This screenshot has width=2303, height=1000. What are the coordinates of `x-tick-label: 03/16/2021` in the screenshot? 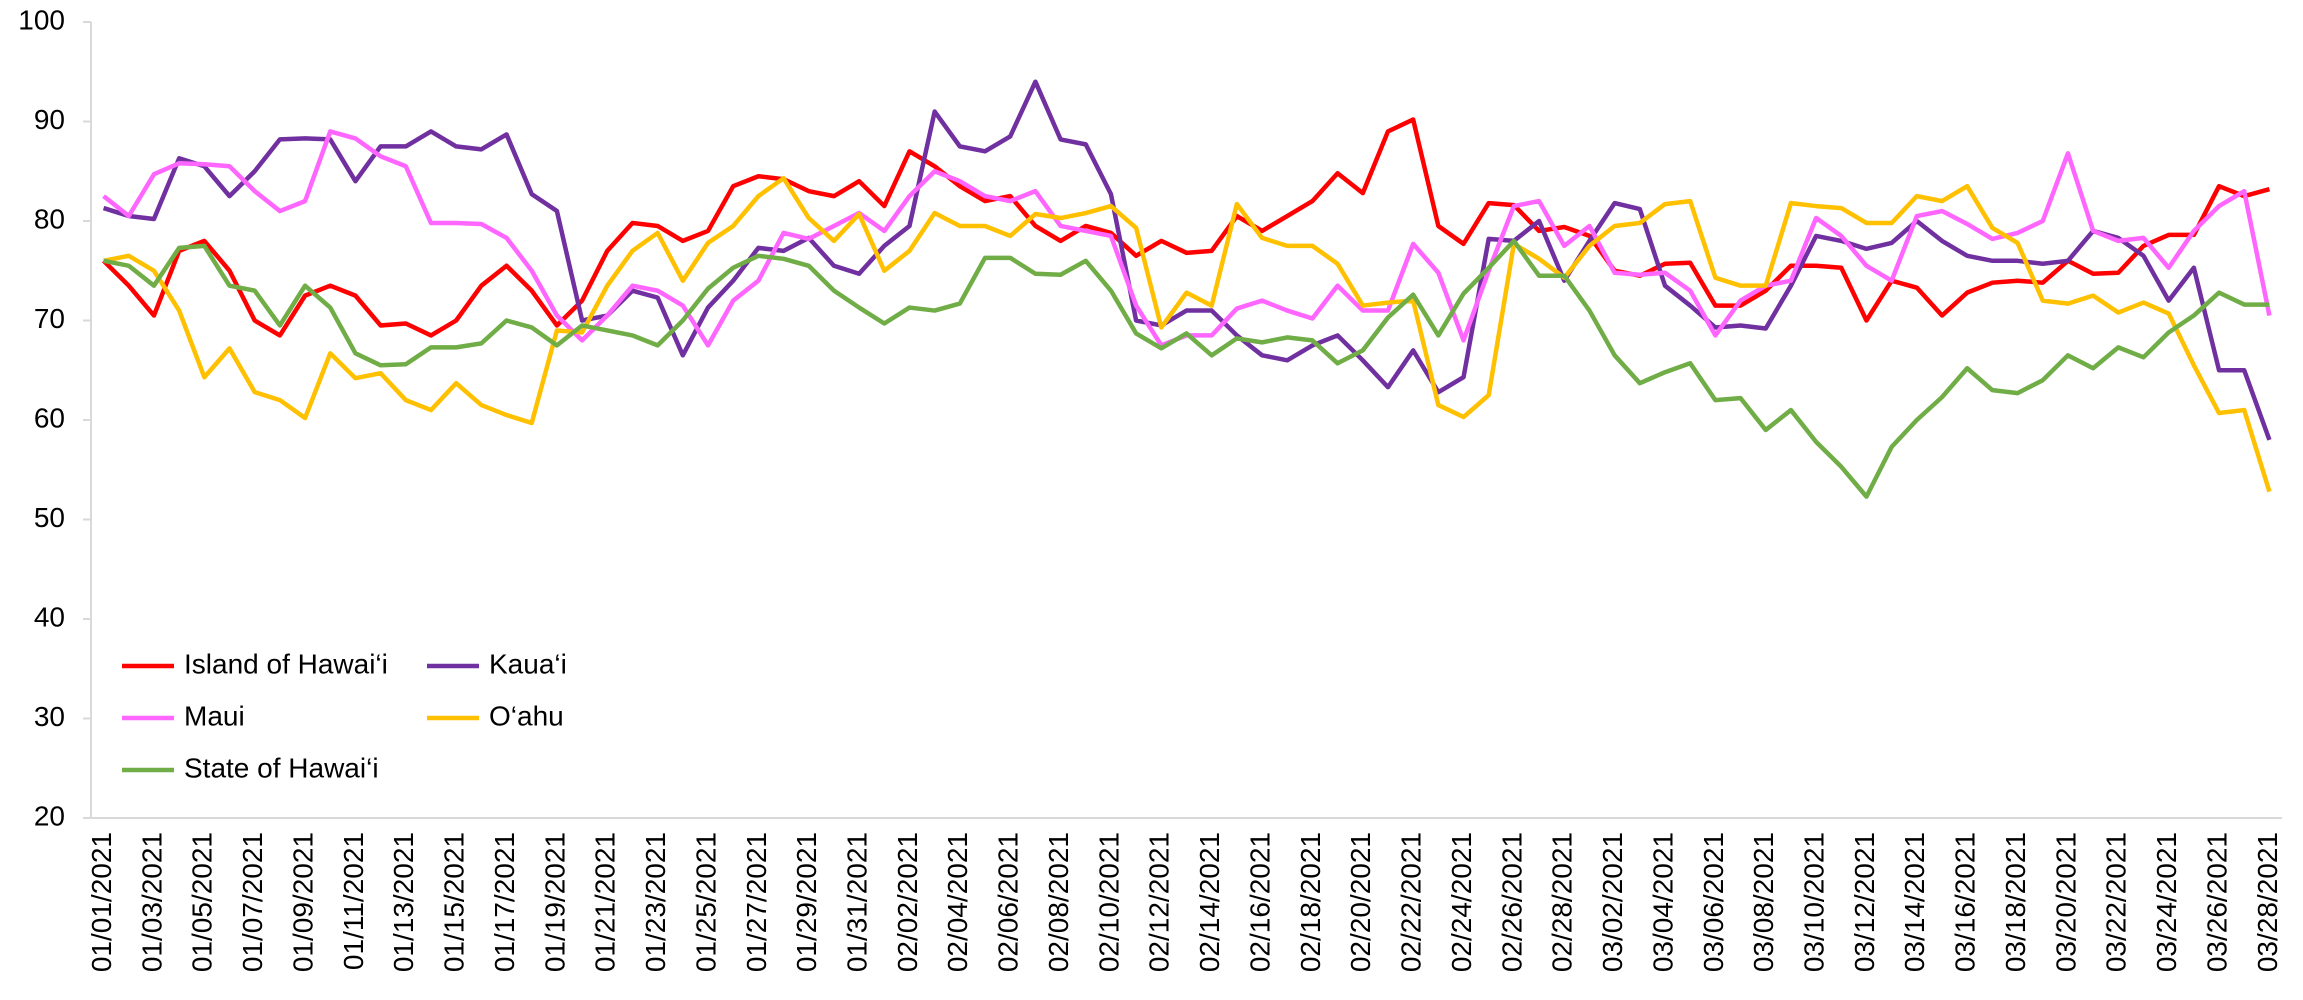 It's located at (1965, 902).